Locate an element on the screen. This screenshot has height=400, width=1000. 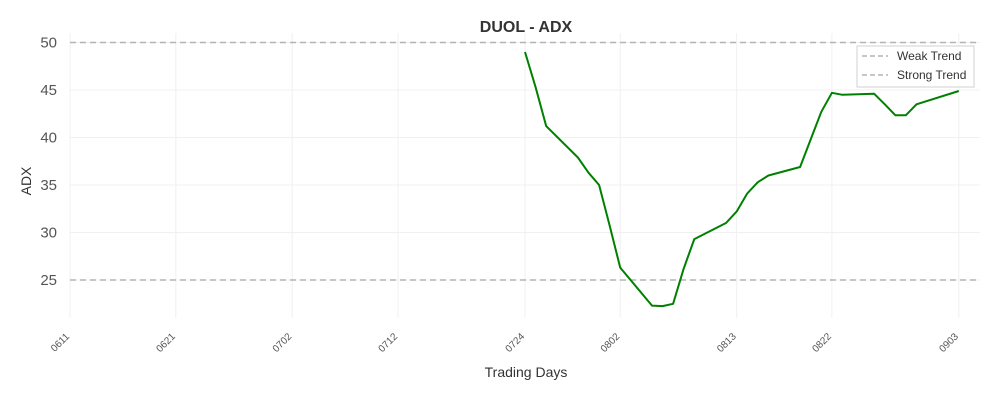
x-tick-labels: 0611 0621 0702 0712 0724 0802 0813 0822 0903 is located at coordinates (505, 343).